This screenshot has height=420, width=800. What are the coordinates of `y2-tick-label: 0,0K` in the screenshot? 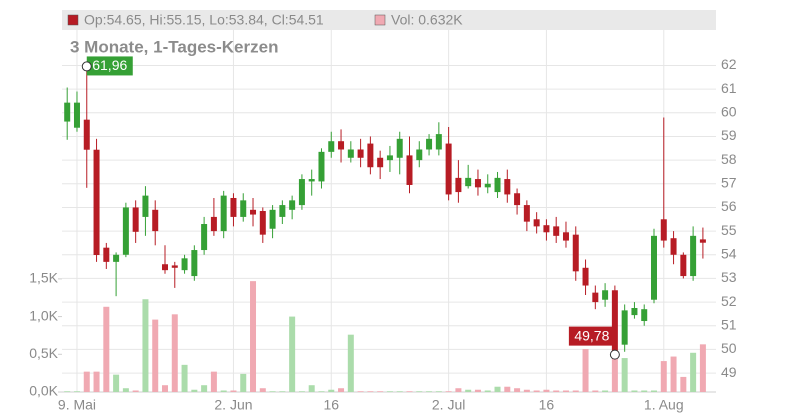 It's located at (43, 391).